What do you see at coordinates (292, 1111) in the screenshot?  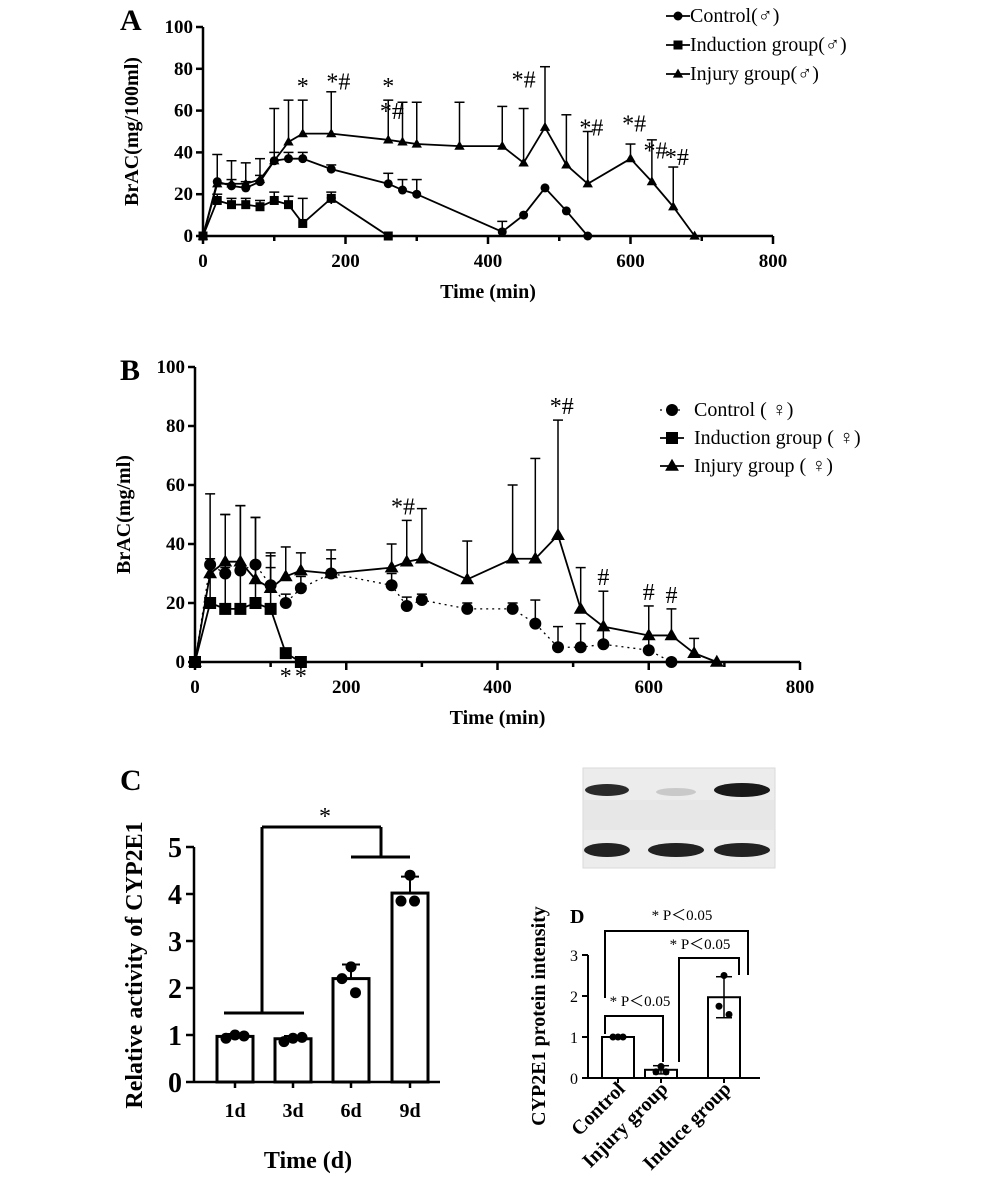 I see `x-tick-label: 3d` at bounding box center [292, 1111].